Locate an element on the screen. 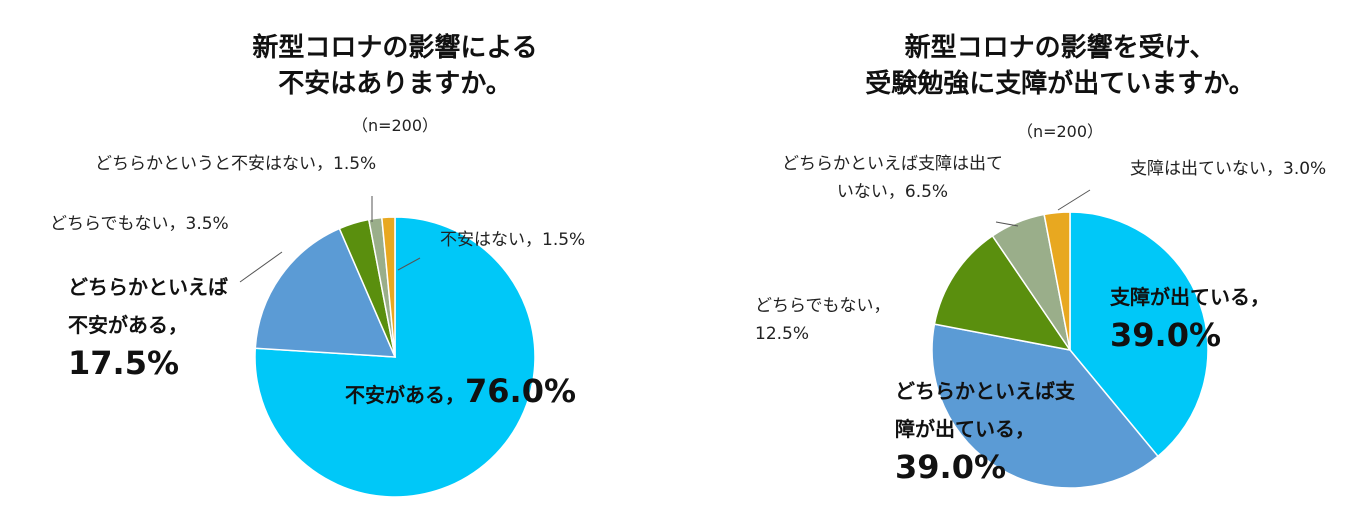 The image size is (1364, 518). slice-label: 支障は出ていない，3.0% is located at coordinates (1230, 169).